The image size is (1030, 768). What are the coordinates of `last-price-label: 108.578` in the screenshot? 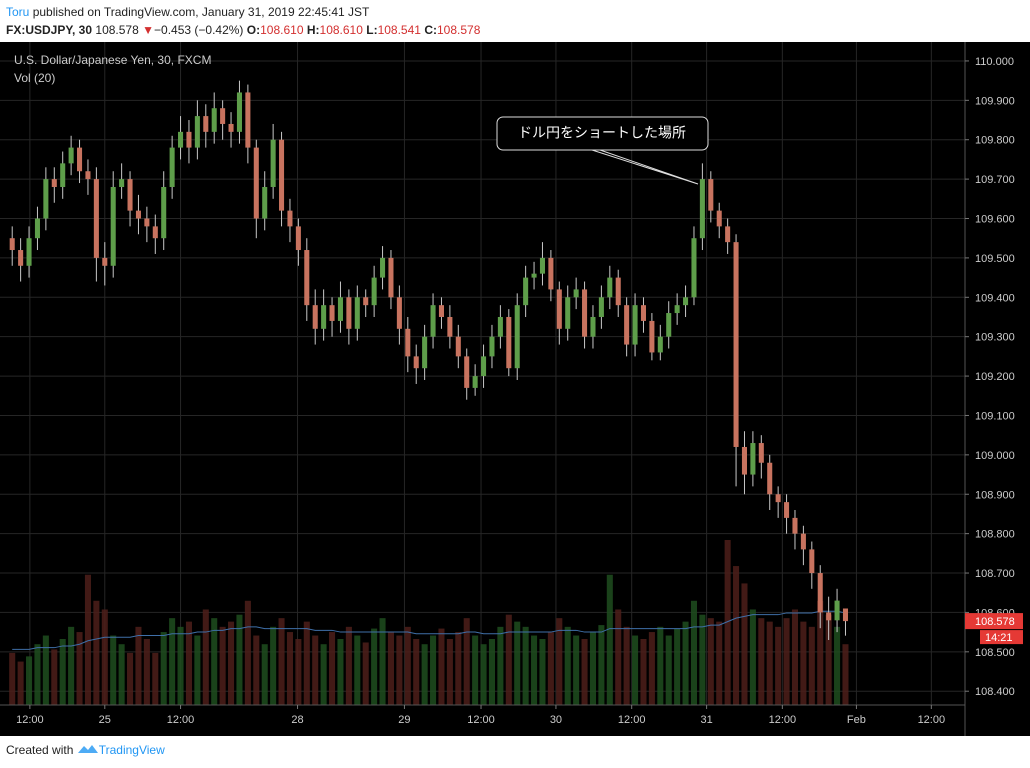 It's located at (995, 622).